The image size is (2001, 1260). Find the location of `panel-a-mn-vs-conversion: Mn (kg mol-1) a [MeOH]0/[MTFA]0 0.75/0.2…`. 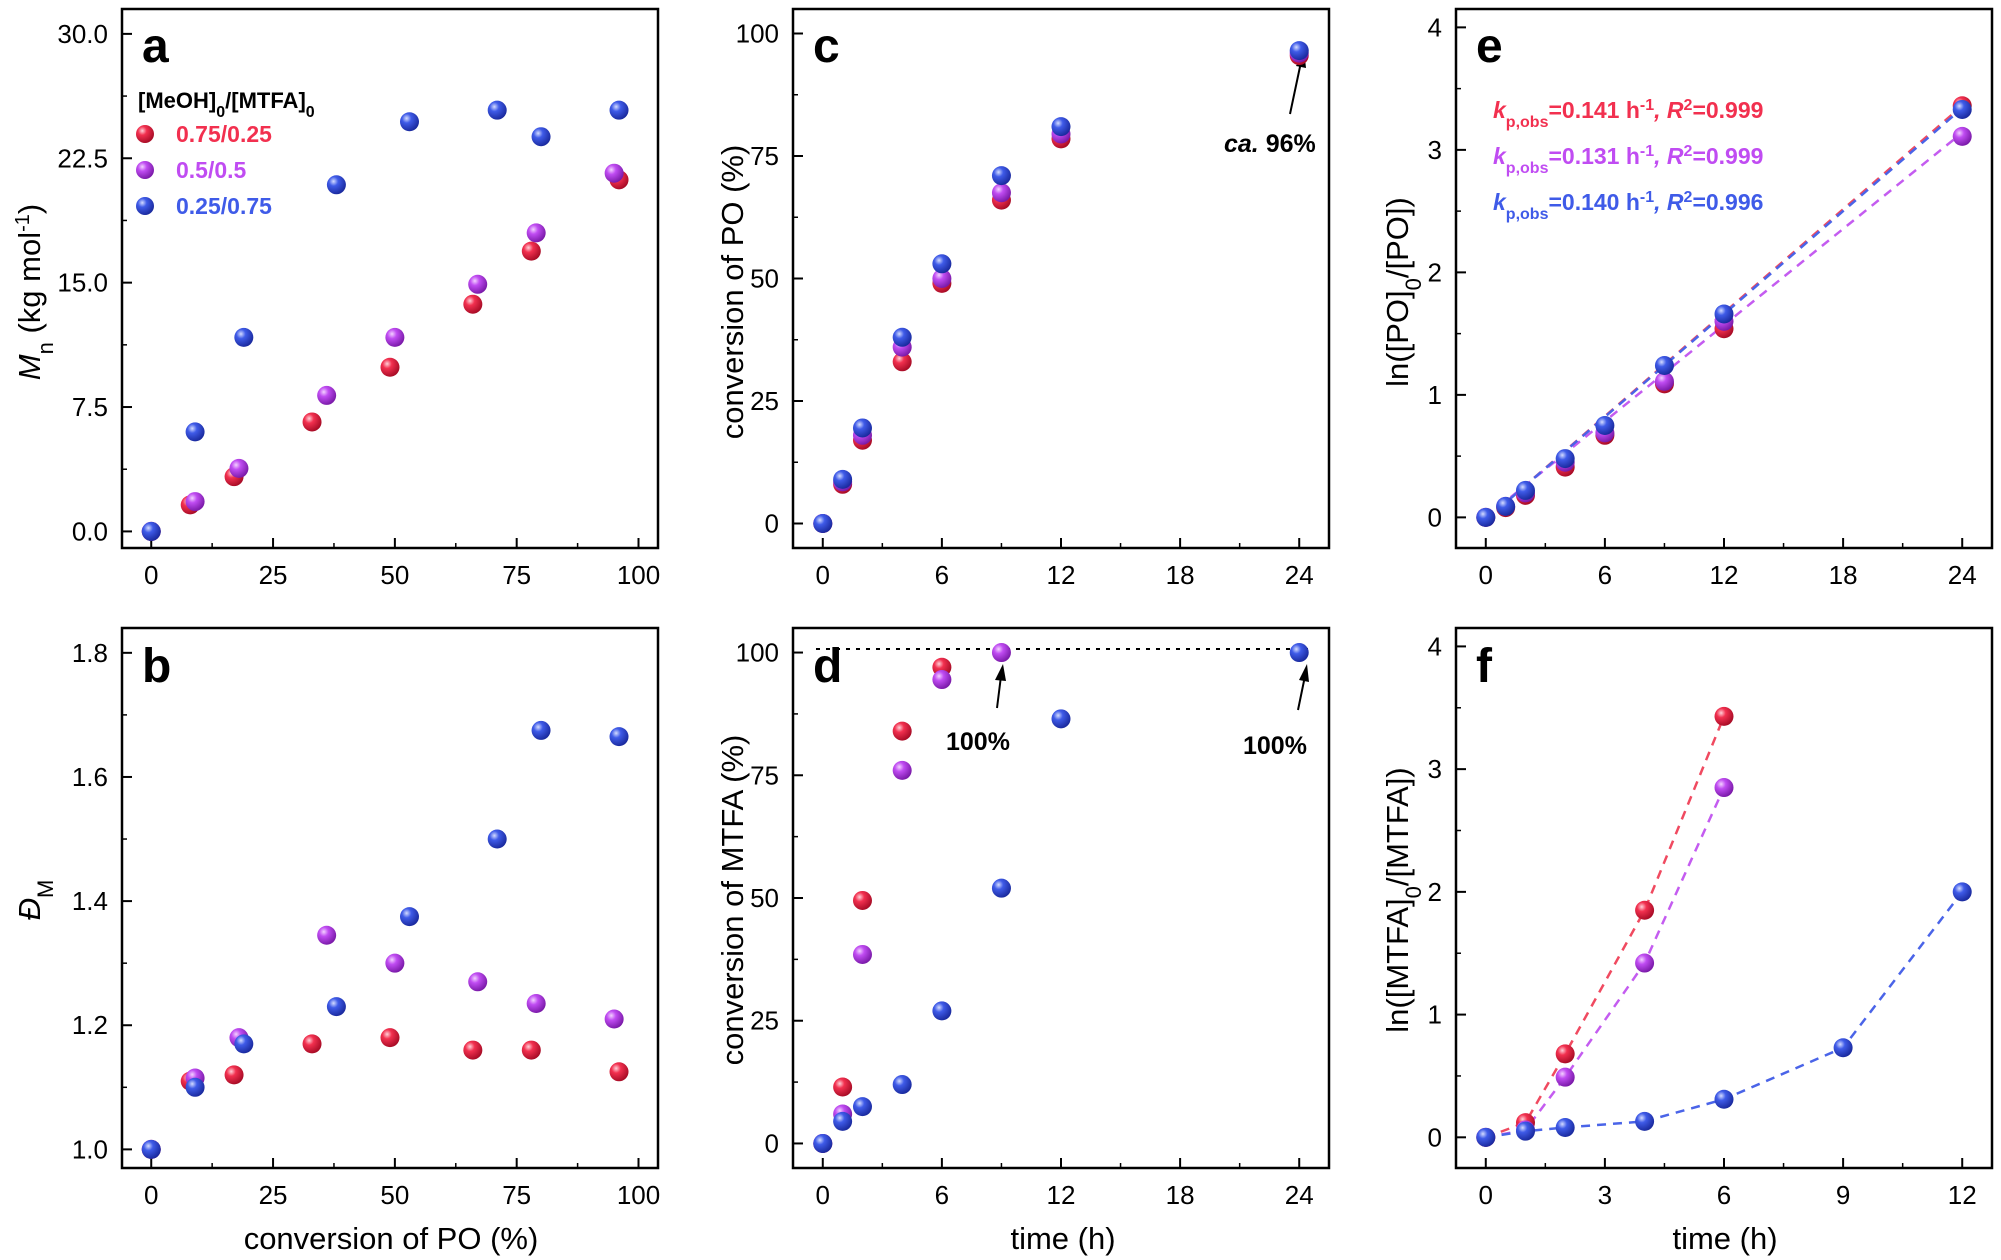

panel-a-mn-vs-conversion: Mn (kg mol-1) a [MeOH]0/[MTFA]0 0.75/0.2… is located at coordinates (336, 298).